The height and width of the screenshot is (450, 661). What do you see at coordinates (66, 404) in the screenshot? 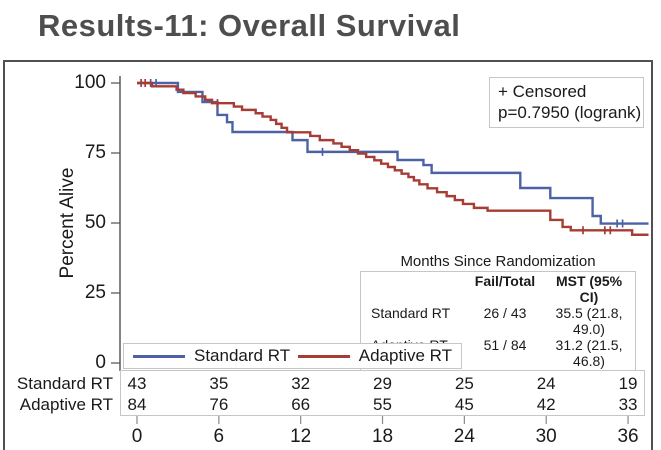
I see `at-risk-row-label: Adaptive RT` at bounding box center [66, 404].